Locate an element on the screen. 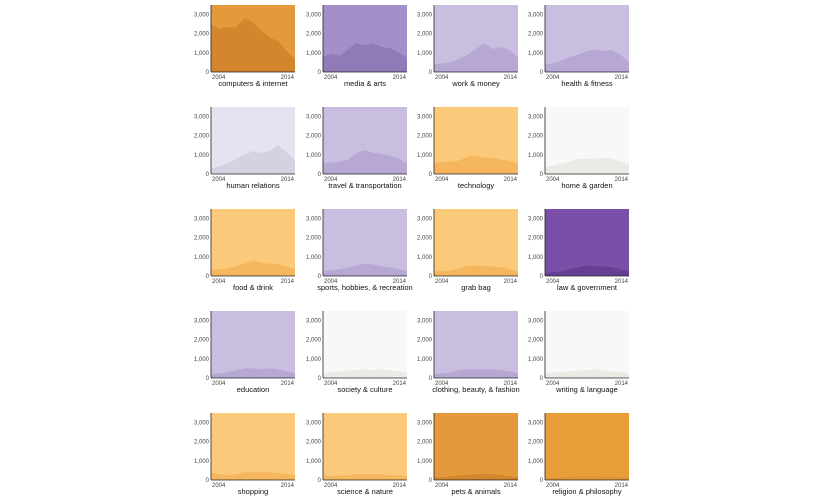 The image size is (825, 500). panel-title: home & garden is located at coordinates (586, 185).